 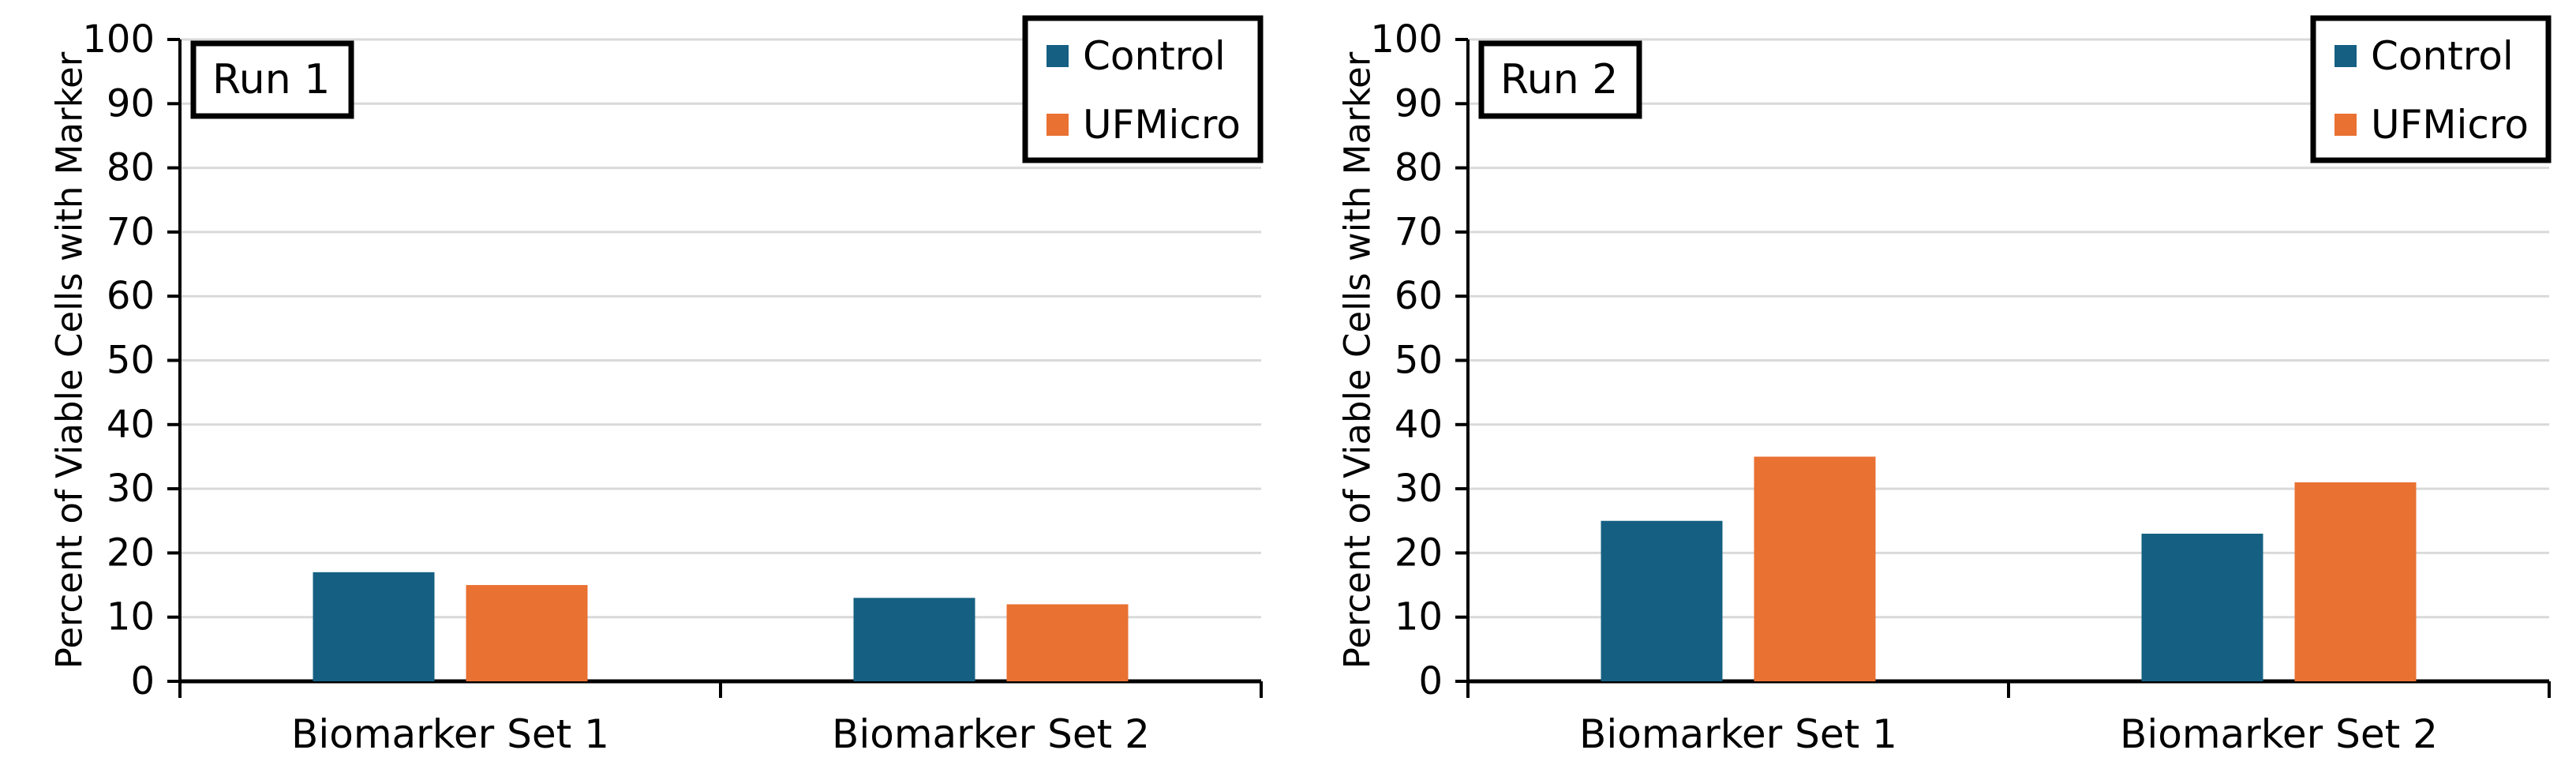 I want to click on panel-label: Run 1, so click(x=271, y=79).